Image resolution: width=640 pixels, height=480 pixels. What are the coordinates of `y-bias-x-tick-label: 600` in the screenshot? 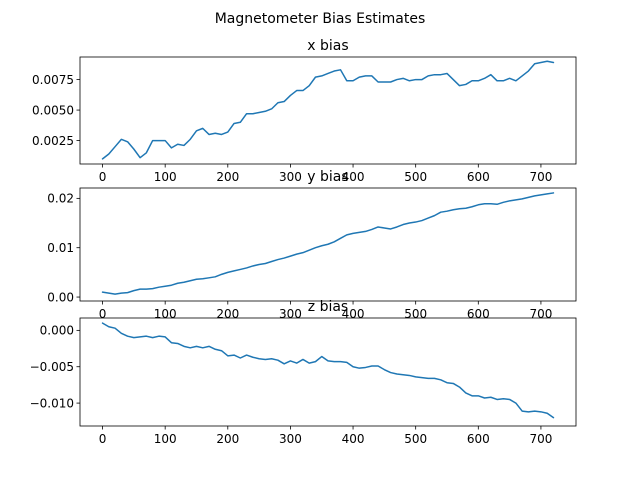 It's located at (478, 314).